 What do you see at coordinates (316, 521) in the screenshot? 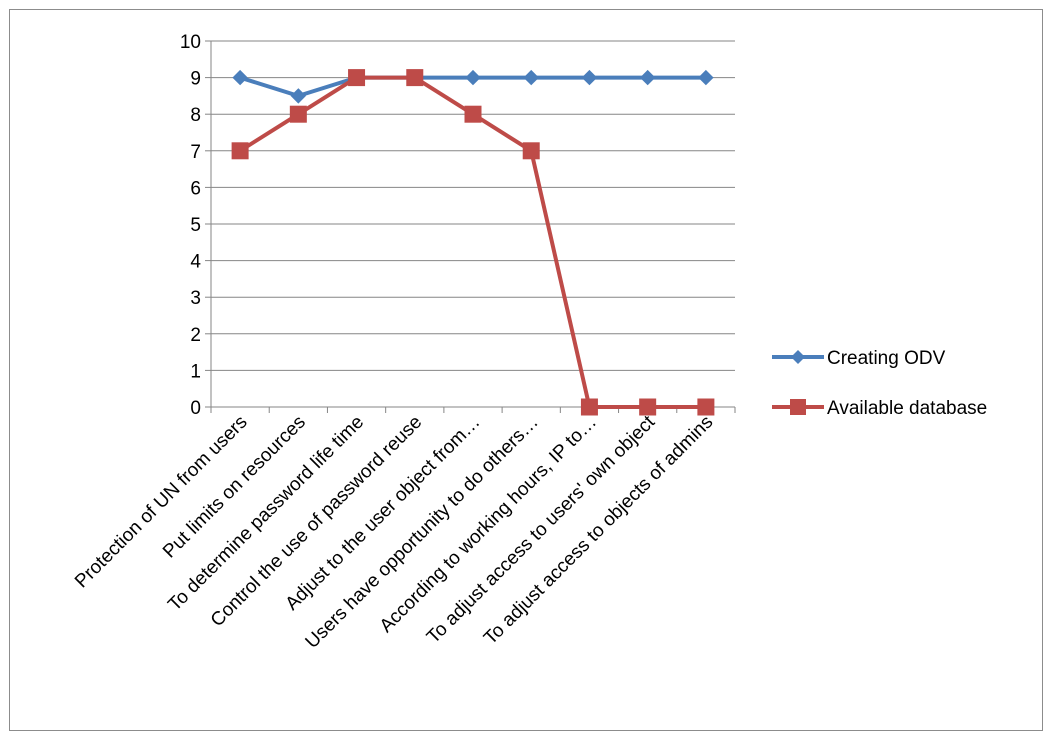
I see `x-tick-label: Control the use of password reuse` at bounding box center [316, 521].